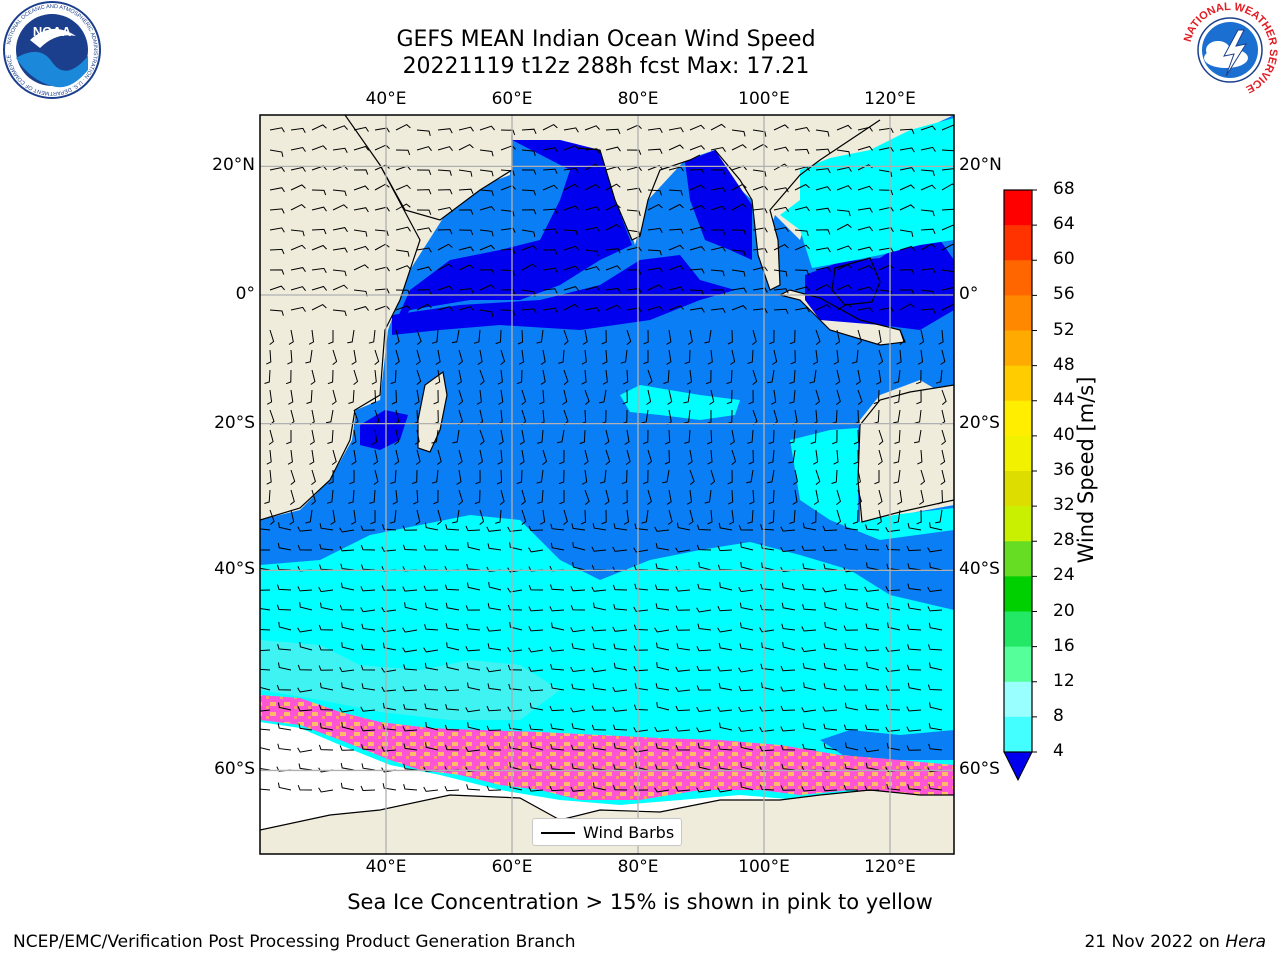 The image size is (1280, 960). Describe the element at coordinates (607, 810) in the screenshot. I see `antarctica-coastline` at that location.